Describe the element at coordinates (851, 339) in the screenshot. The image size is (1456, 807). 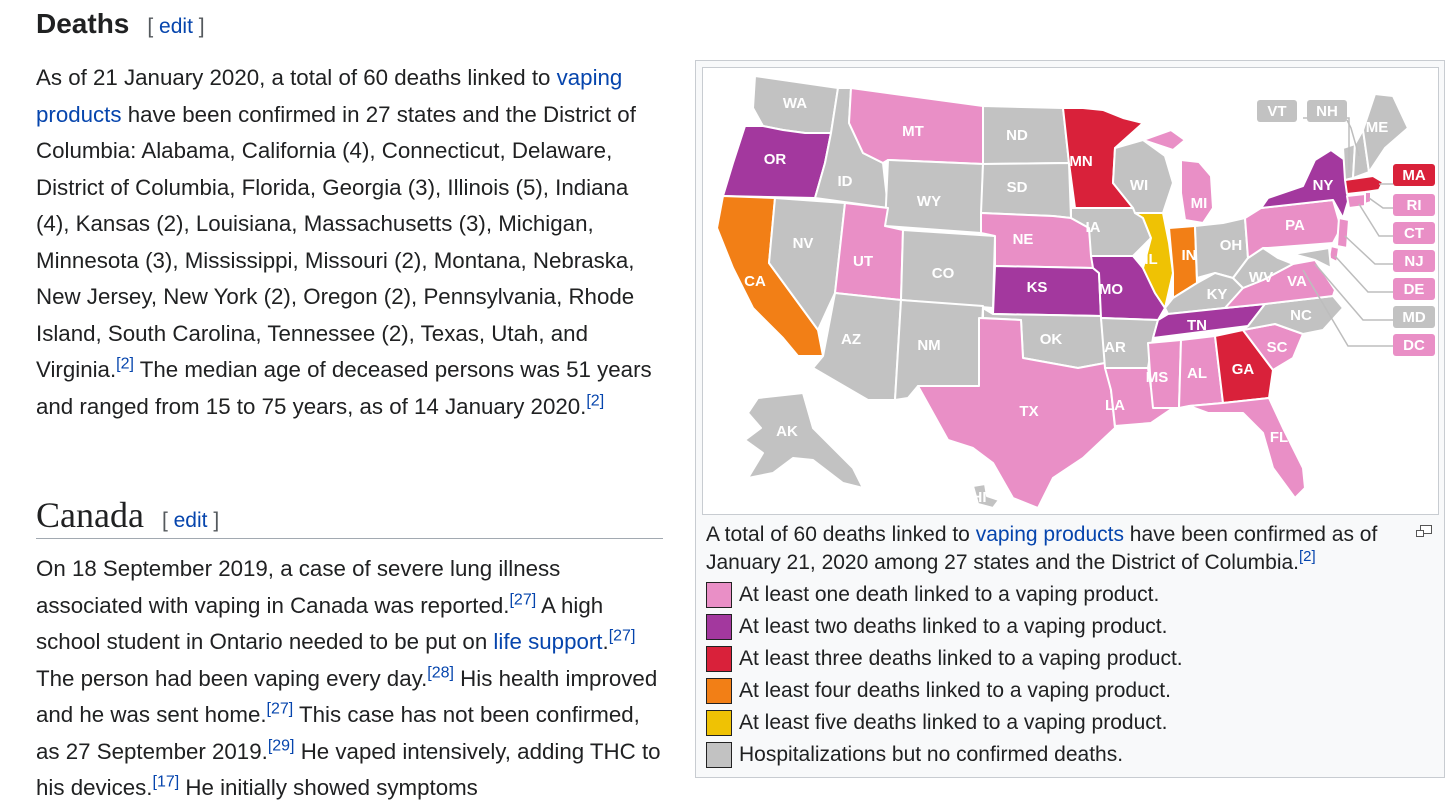
I see `label-az: AZ` at that location.